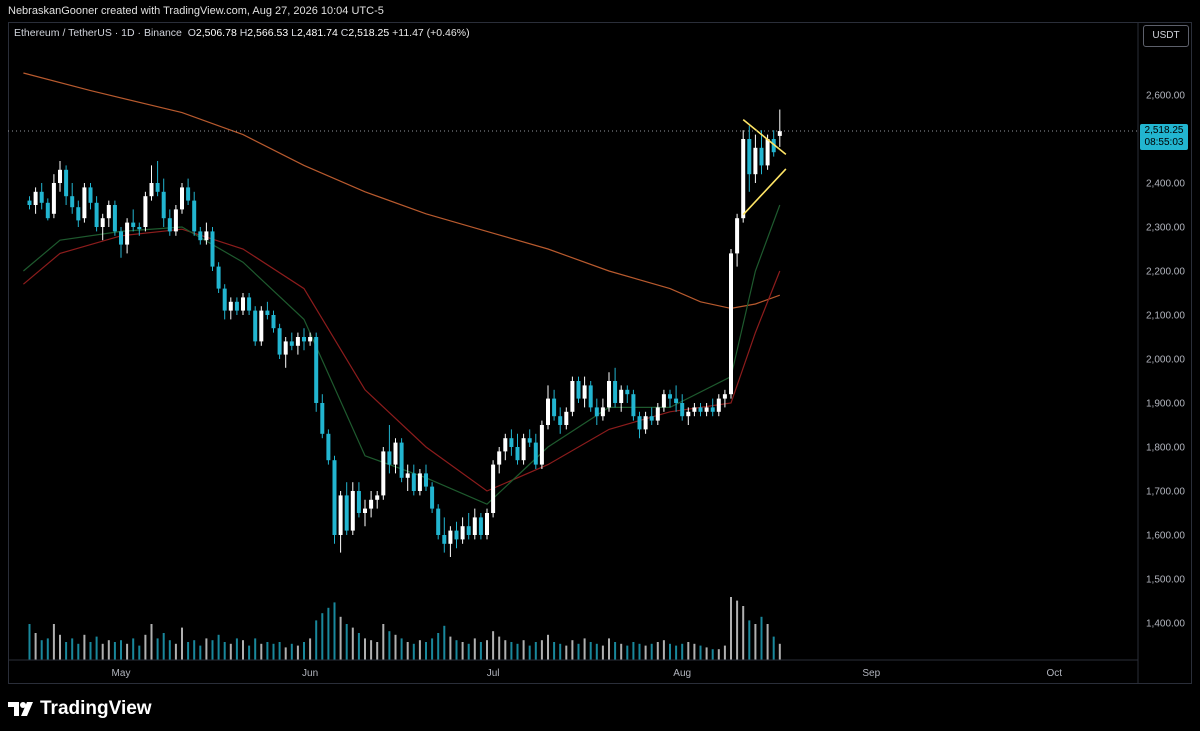  Describe the element at coordinates (1165, 536) in the screenshot. I see `y-tick-label: 1,600.00` at that location.